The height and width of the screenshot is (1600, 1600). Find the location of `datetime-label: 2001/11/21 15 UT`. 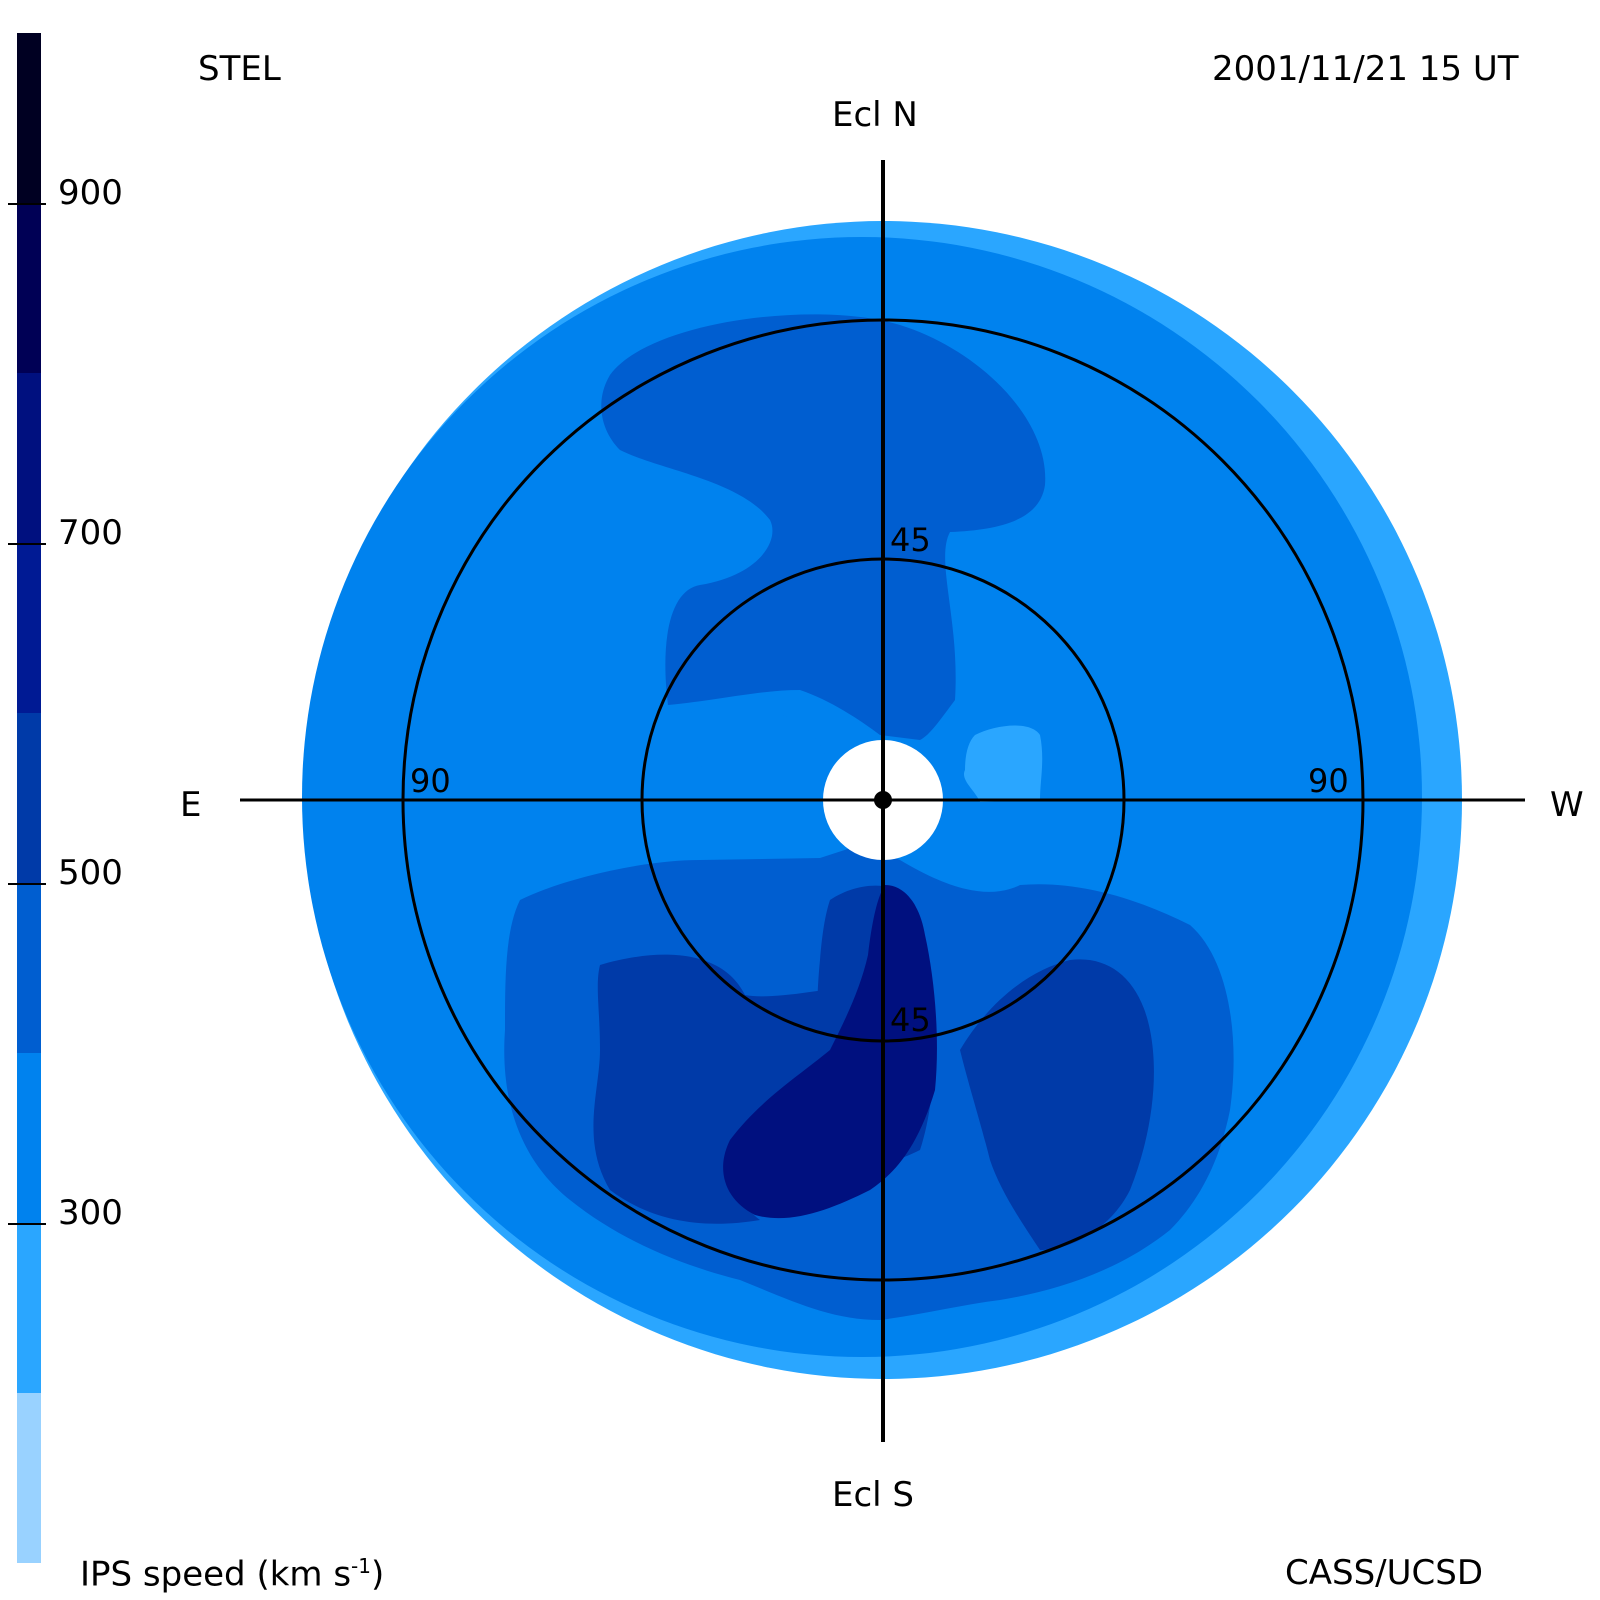

datetime-label: 2001/11/21 15 UT is located at coordinates (1365, 69).